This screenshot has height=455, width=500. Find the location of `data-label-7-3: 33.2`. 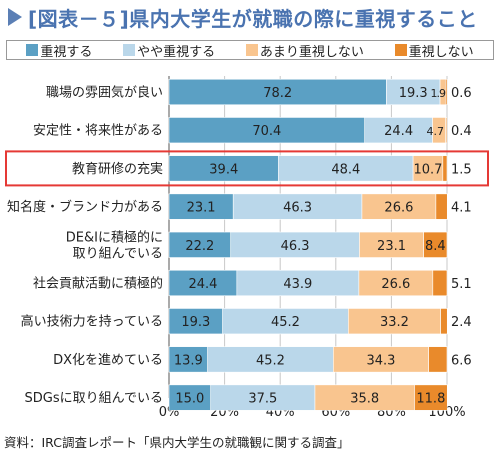

data-label-7-3: 33.2 is located at coordinates (394, 322).